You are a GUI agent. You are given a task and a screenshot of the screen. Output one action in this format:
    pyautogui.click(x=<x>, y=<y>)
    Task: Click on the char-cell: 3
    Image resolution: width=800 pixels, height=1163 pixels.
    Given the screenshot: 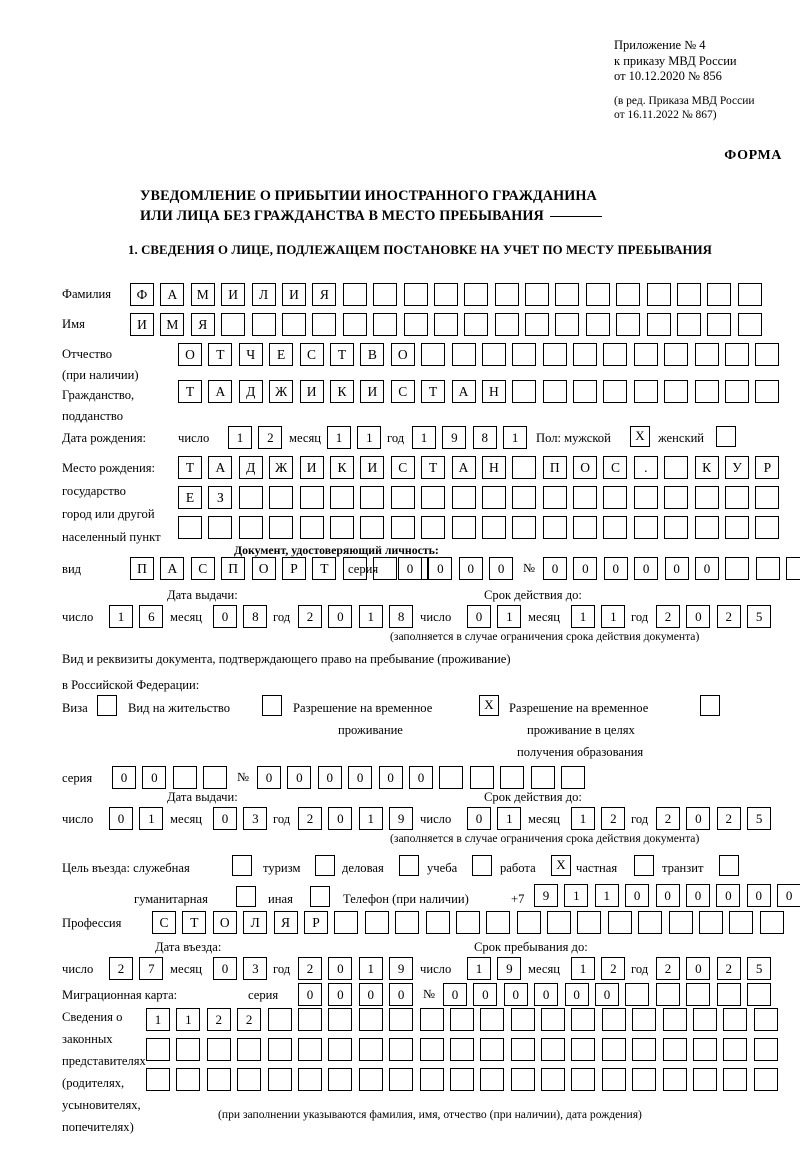 What is the action you would take?
    pyautogui.click(x=255, y=968)
    